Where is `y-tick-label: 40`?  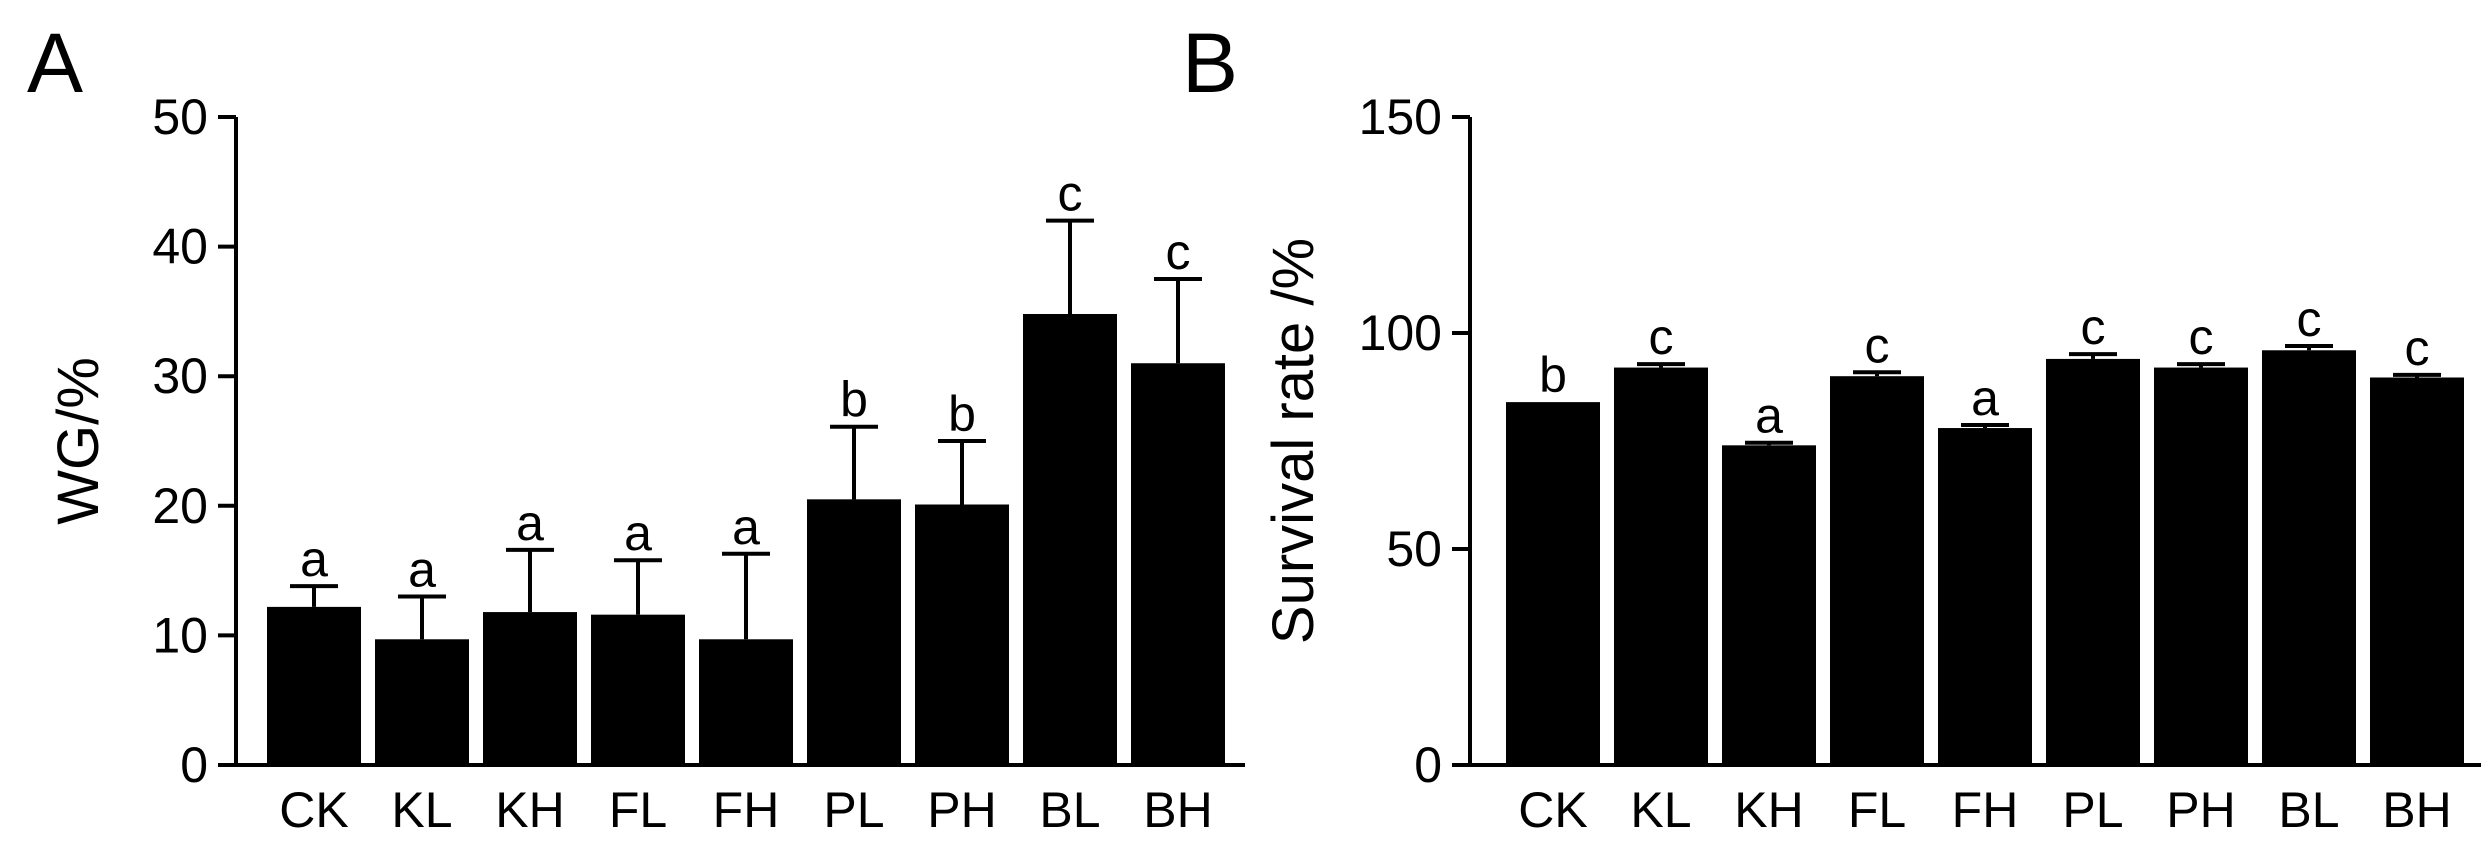 y-tick-label: 40 is located at coordinates (180, 247).